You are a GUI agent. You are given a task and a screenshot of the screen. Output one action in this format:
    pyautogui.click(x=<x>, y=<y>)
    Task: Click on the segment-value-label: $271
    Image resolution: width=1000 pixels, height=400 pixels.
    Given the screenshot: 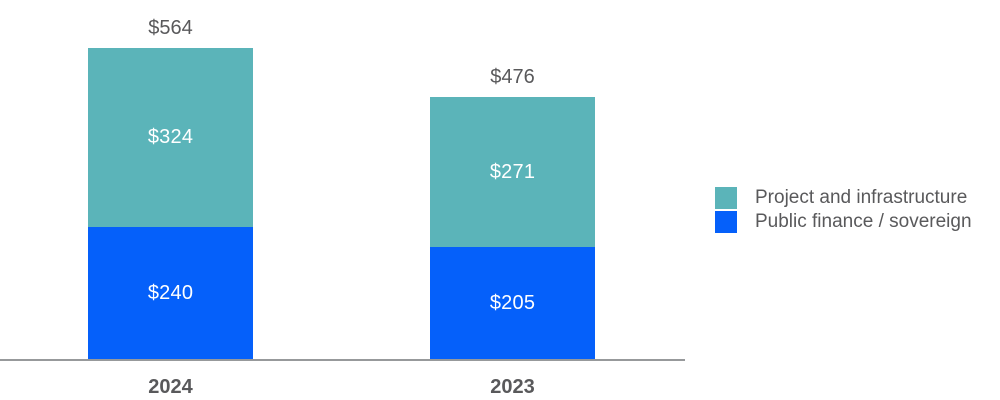 What is the action you would take?
    pyautogui.click(x=512, y=171)
    